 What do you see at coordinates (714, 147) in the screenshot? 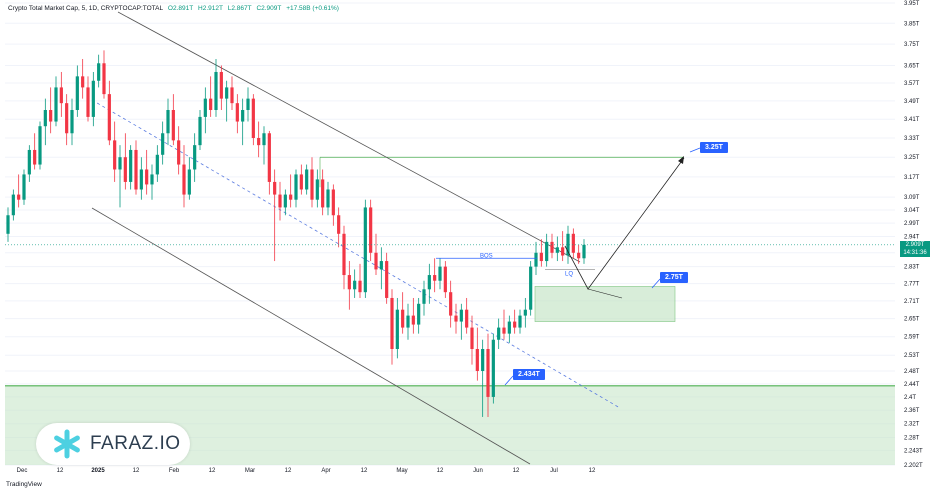
I see `target-callout-top: 3.25T` at bounding box center [714, 147].